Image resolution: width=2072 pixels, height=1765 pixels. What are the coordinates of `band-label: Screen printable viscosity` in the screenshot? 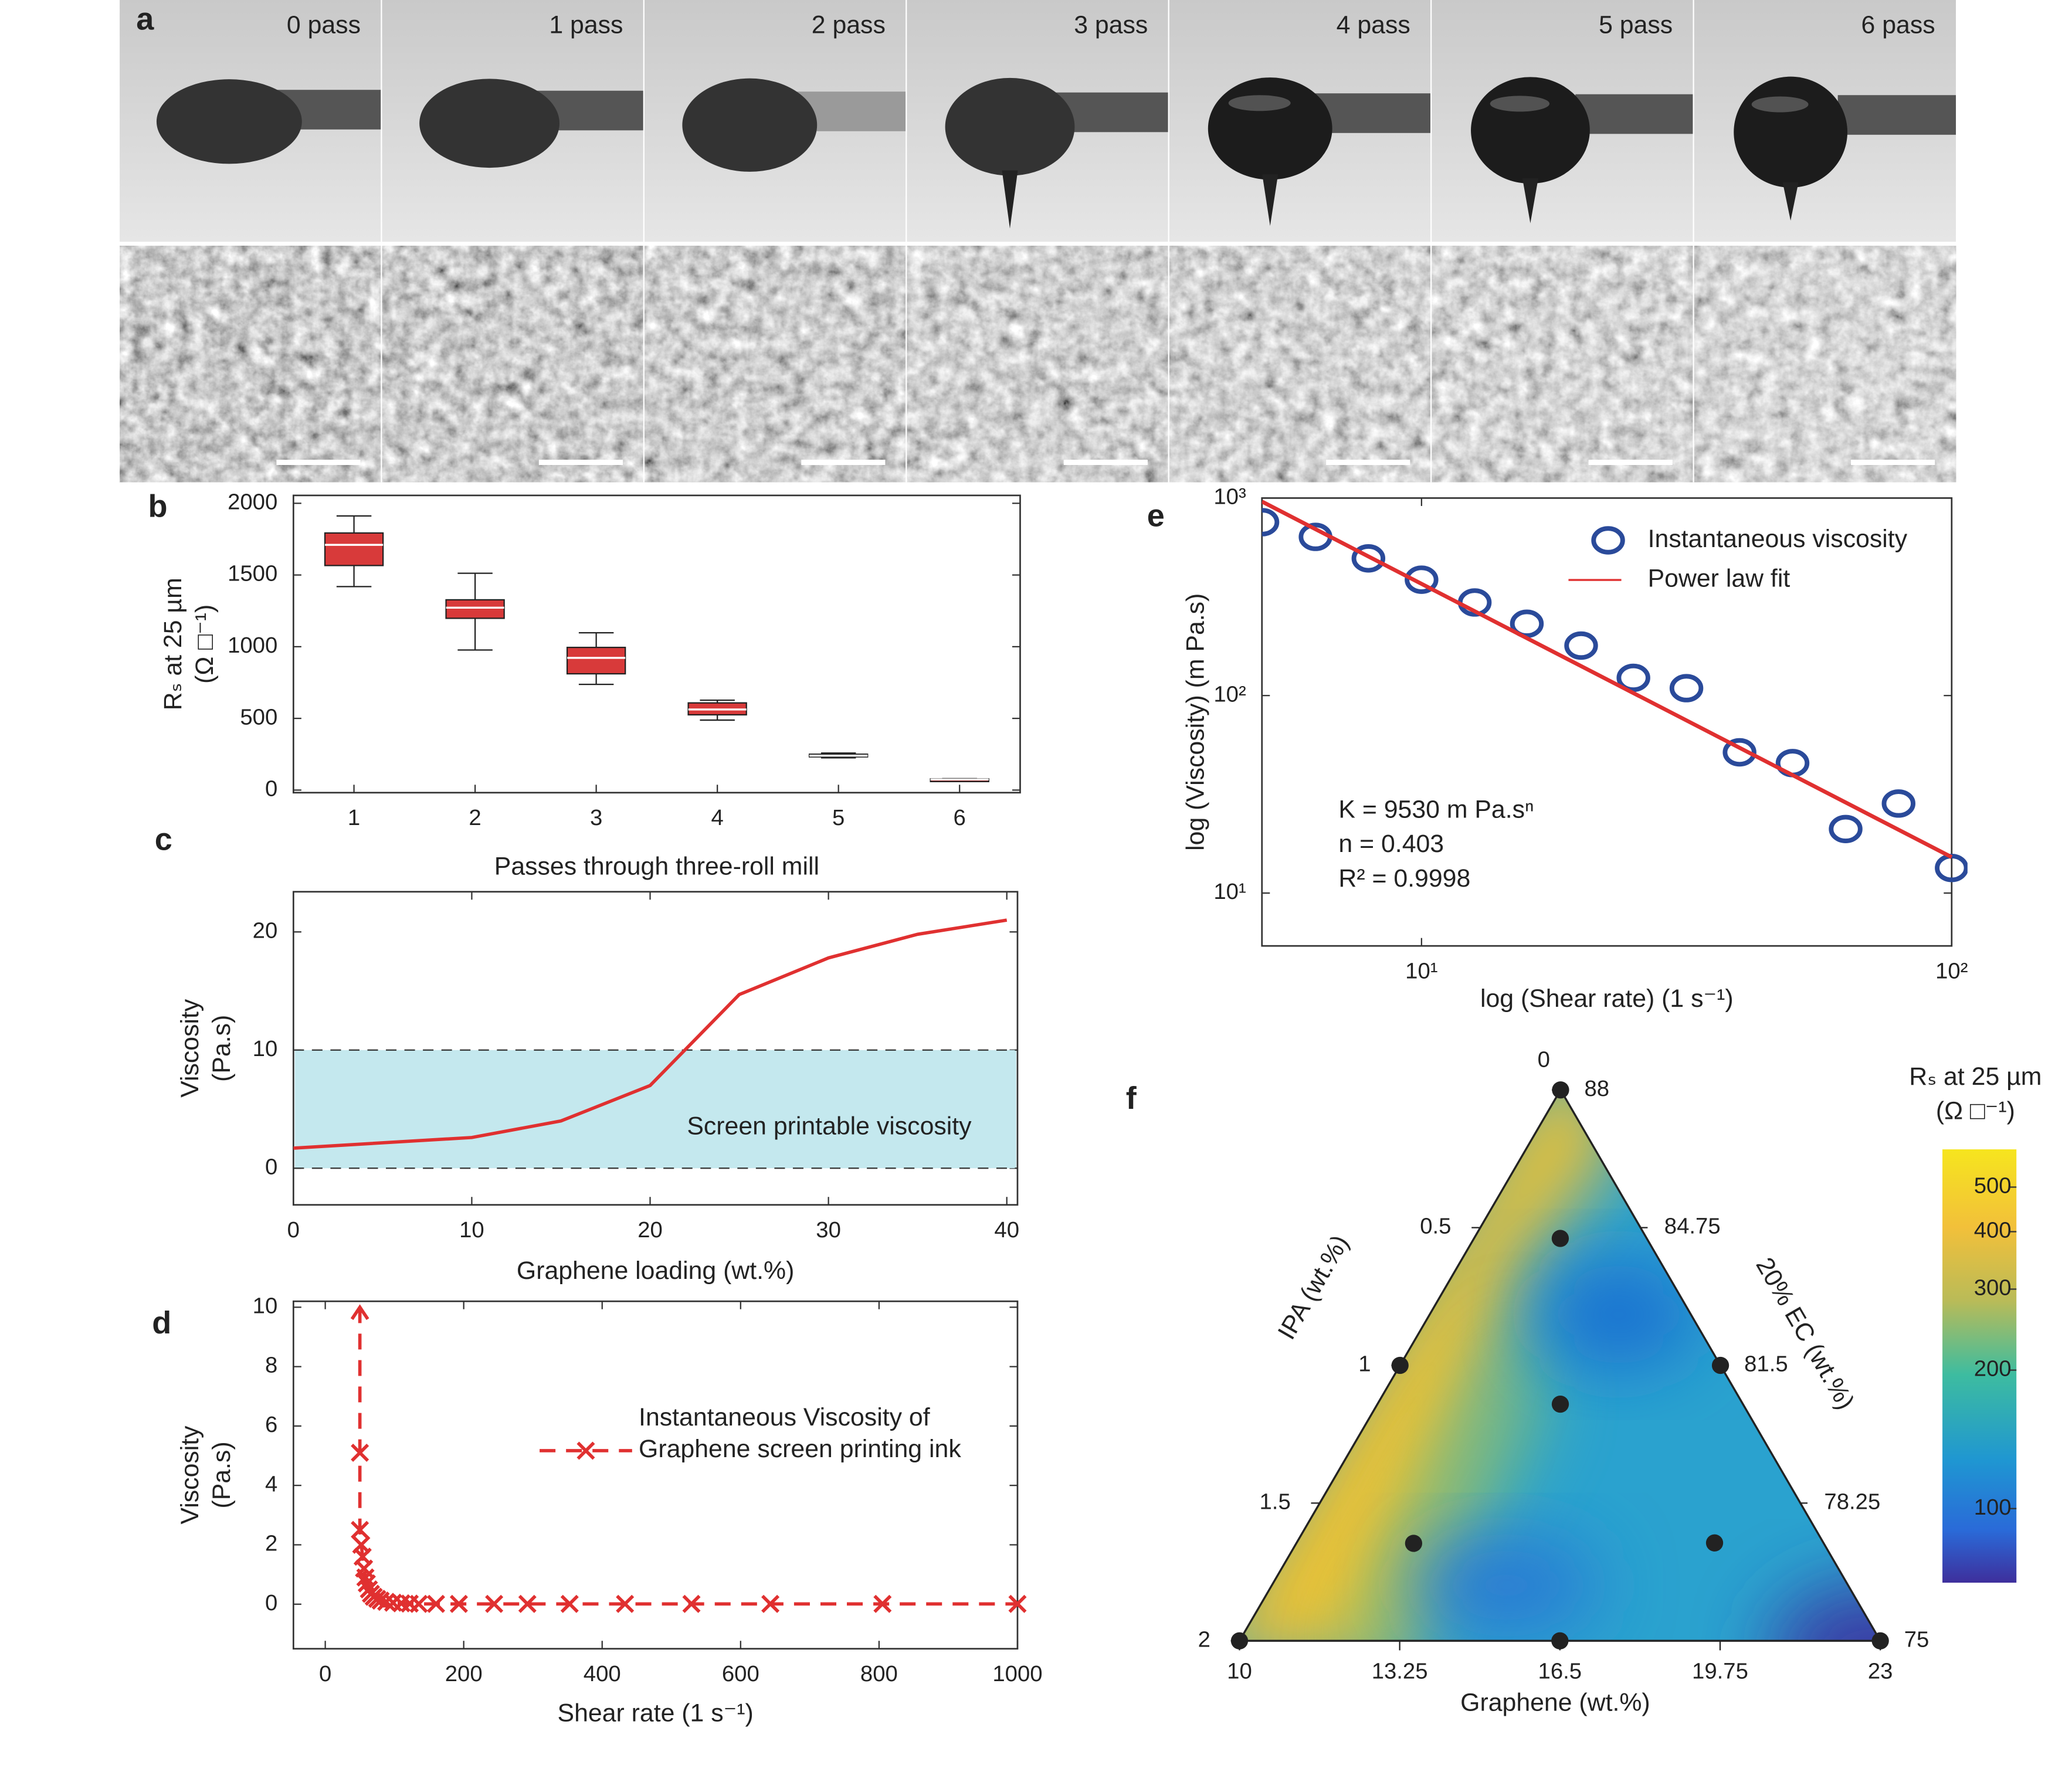 It's located at (829, 1126).